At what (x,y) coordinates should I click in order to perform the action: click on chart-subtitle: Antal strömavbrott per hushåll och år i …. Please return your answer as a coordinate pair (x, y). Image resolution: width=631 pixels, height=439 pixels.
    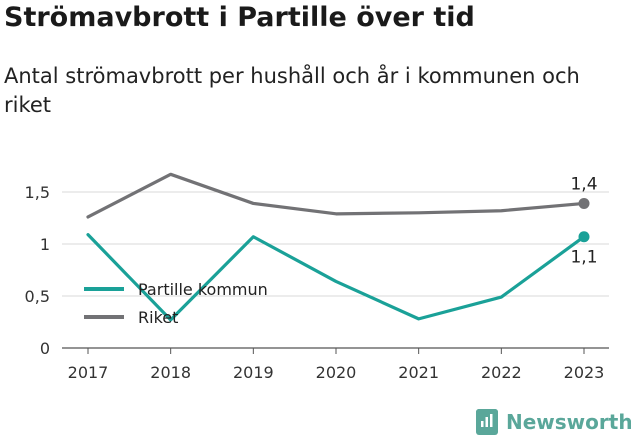
    Looking at the image, I should click on (292, 90).